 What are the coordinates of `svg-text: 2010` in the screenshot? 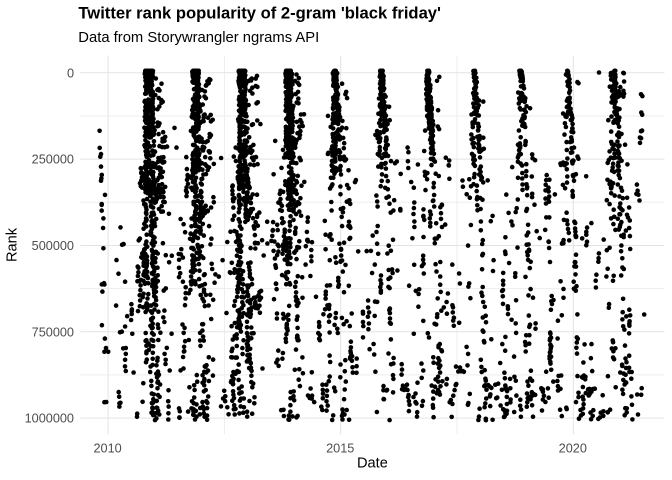 It's located at (107, 449).